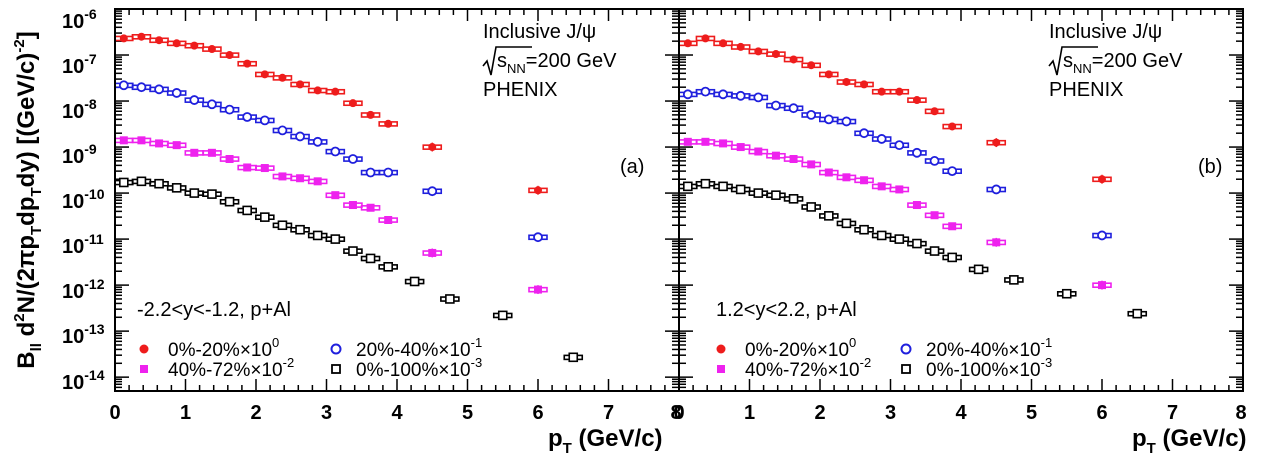 This screenshot has width=1284, height=461. I want to click on y-axis-title: Bll d2N/(2πpTdpTdy) [(GeV/c)-2], so click(28, 199).